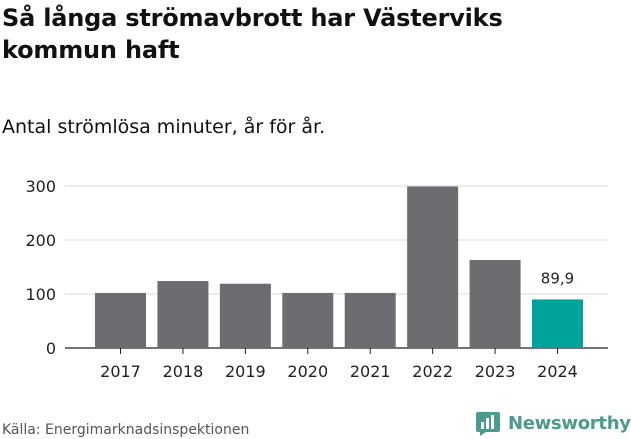 This screenshot has width=631, height=439. What do you see at coordinates (183, 314) in the screenshot?
I see `bar-2018` at bounding box center [183, 314].